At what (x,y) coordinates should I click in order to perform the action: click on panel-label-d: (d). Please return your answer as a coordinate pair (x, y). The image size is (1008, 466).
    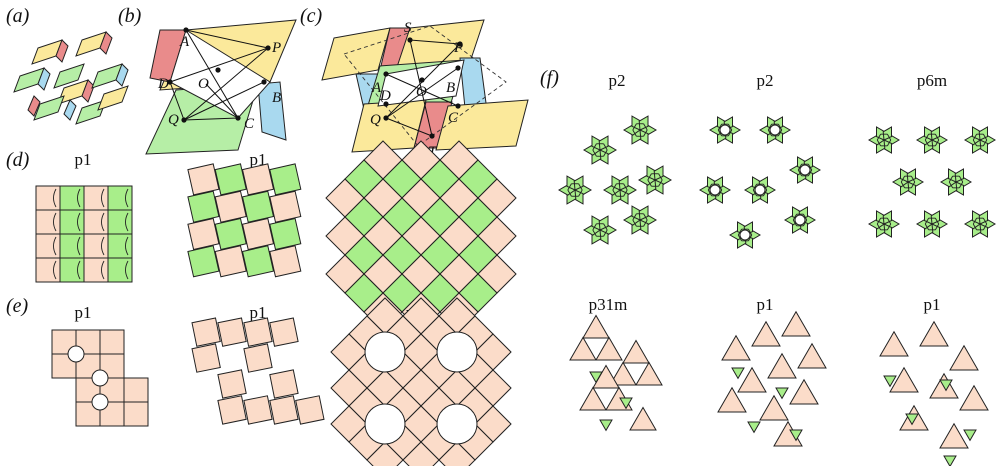
    Looking at the image, I should click on (18, 160).